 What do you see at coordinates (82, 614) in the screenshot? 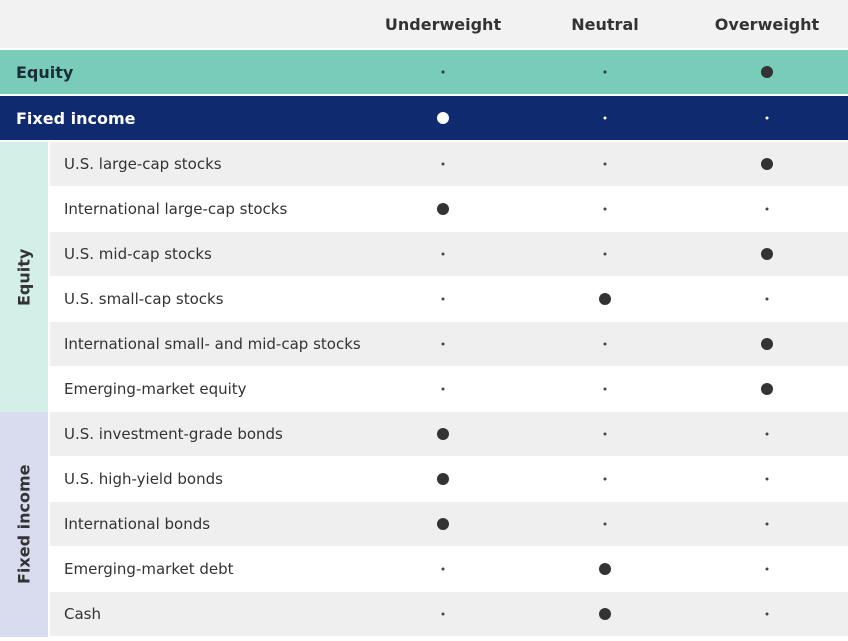
I see `row-label: Cash` at bounding box center [82, 614].